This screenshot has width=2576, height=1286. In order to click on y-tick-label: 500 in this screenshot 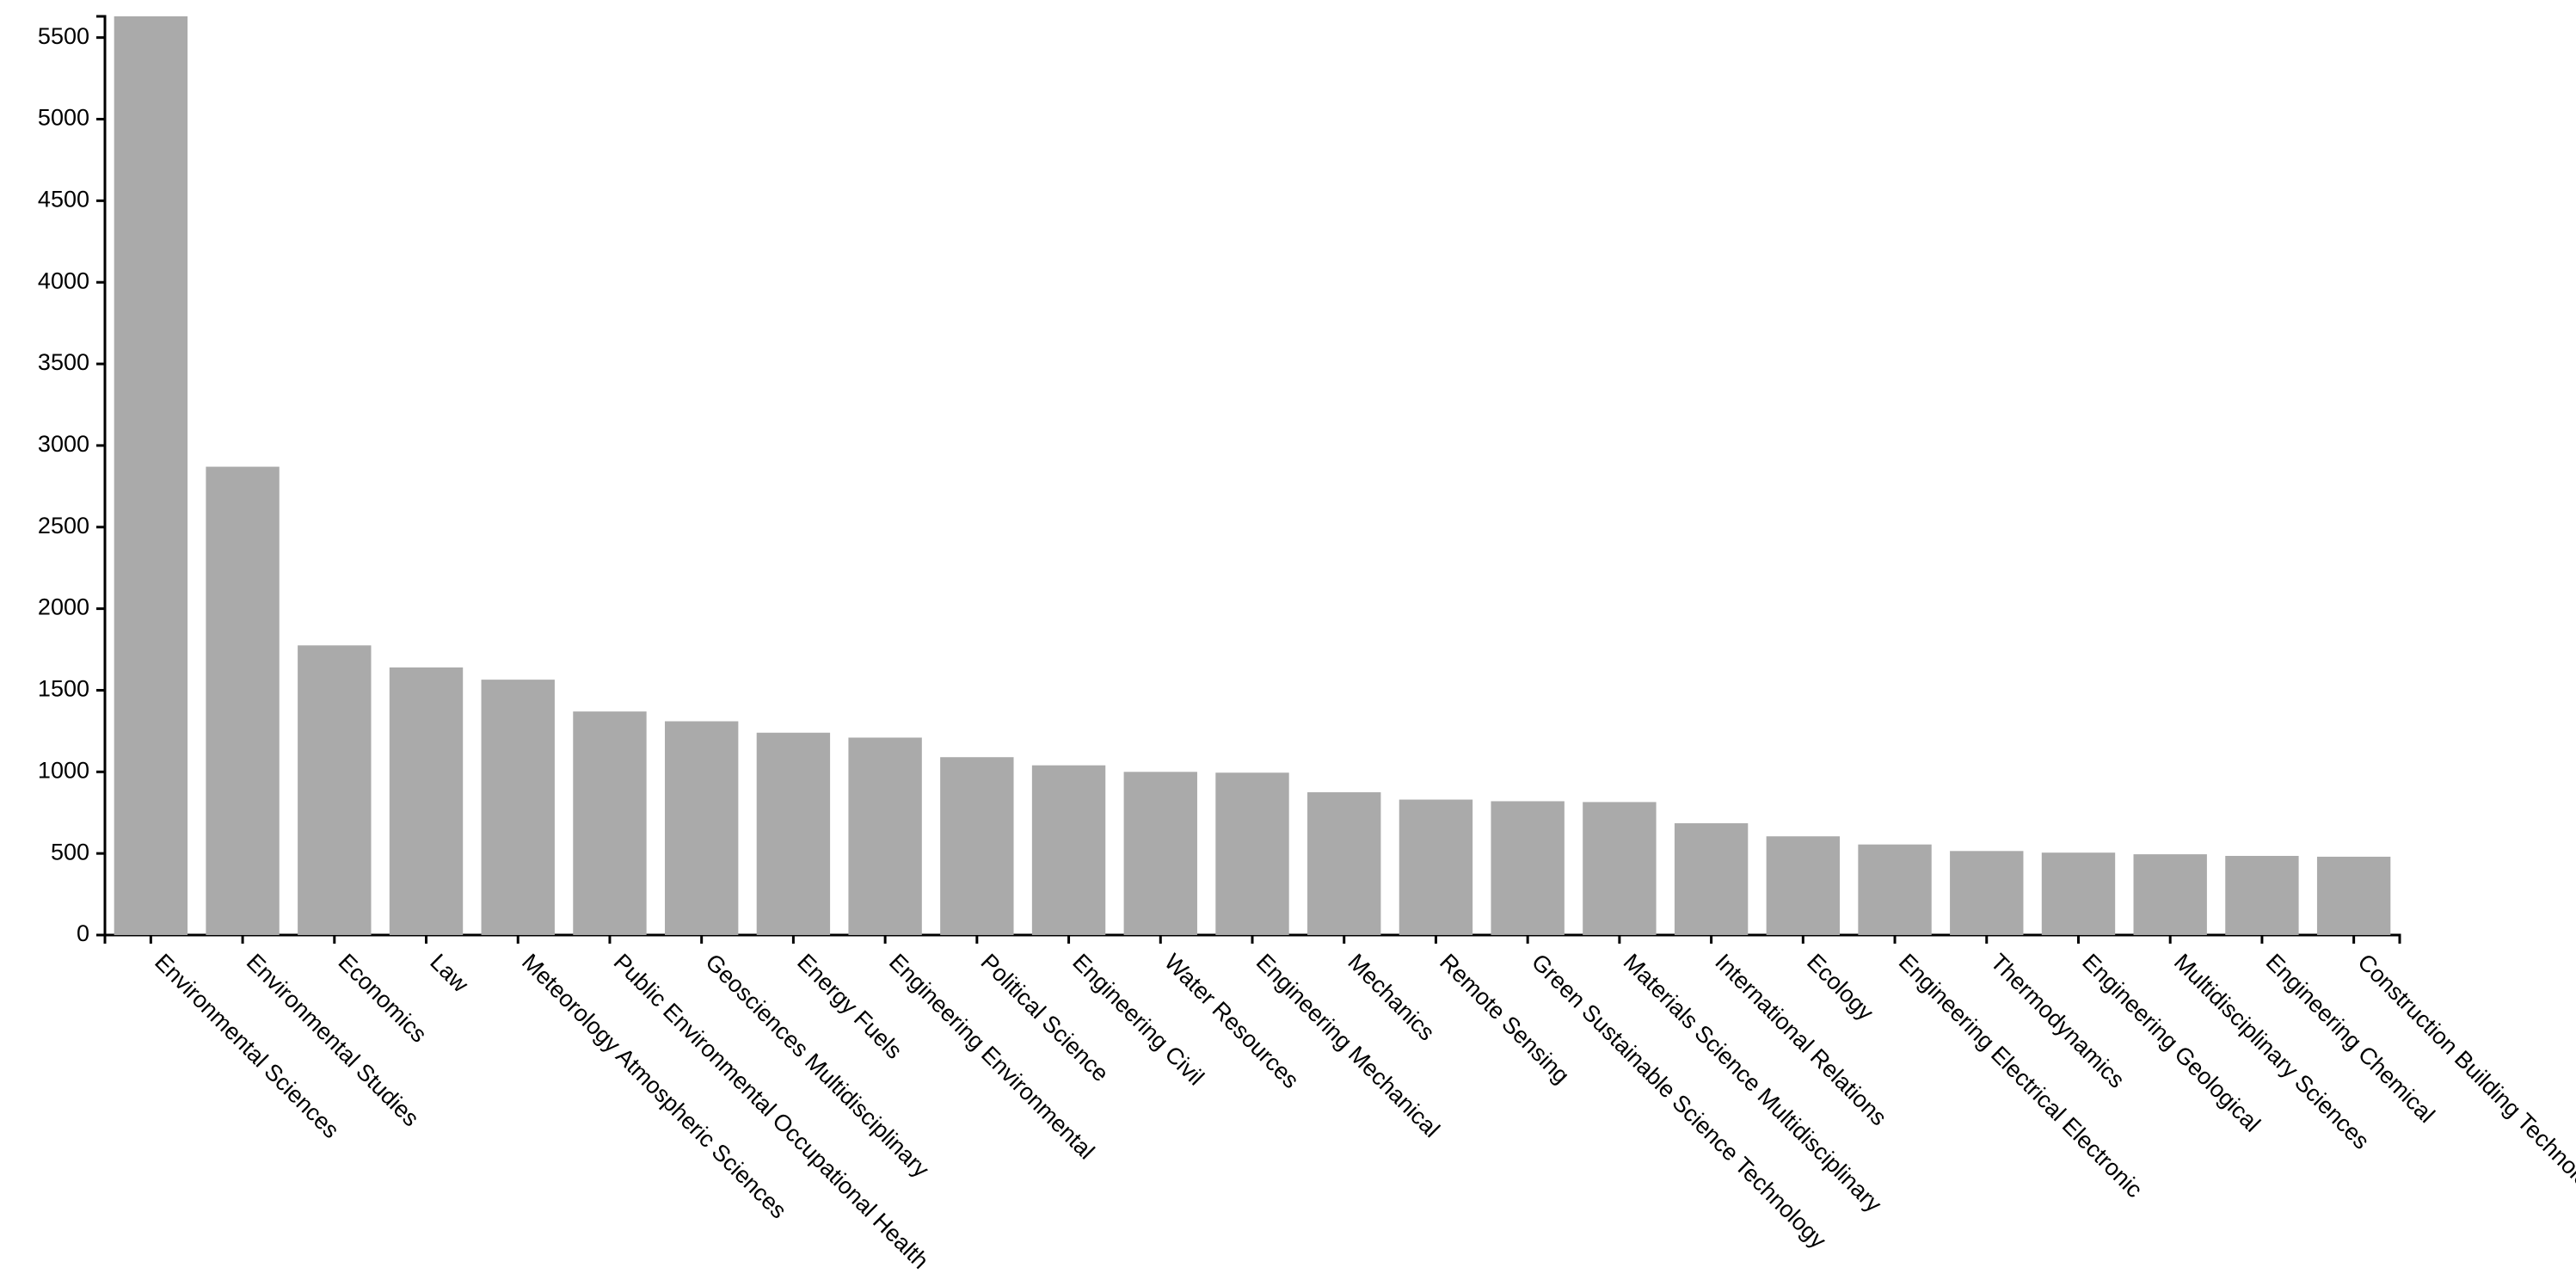, I will do `click(70, 852)`.